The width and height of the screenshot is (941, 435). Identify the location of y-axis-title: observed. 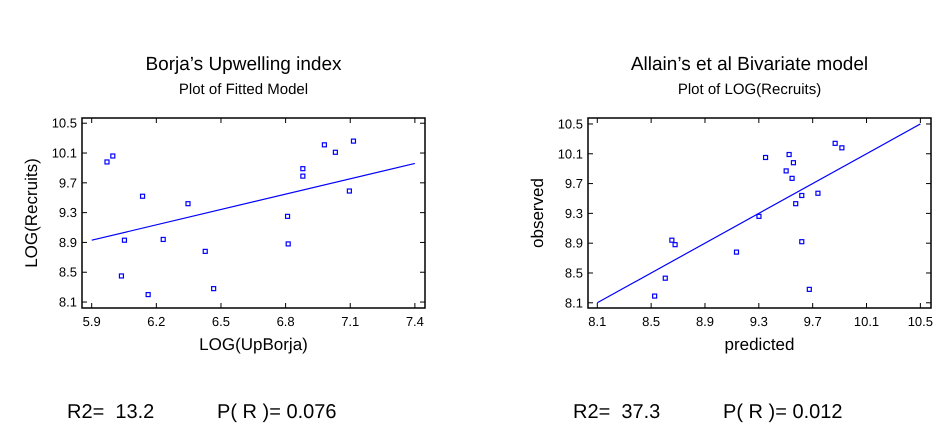
(537, 213).